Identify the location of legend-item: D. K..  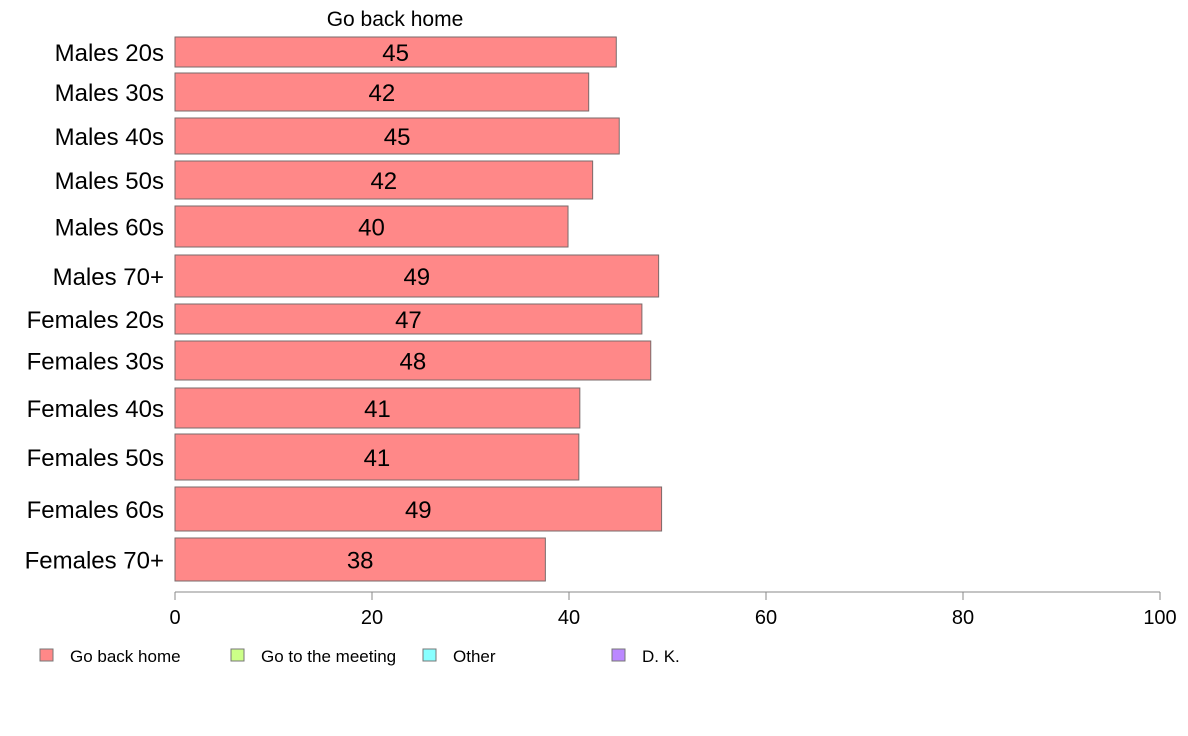
(645, 656).